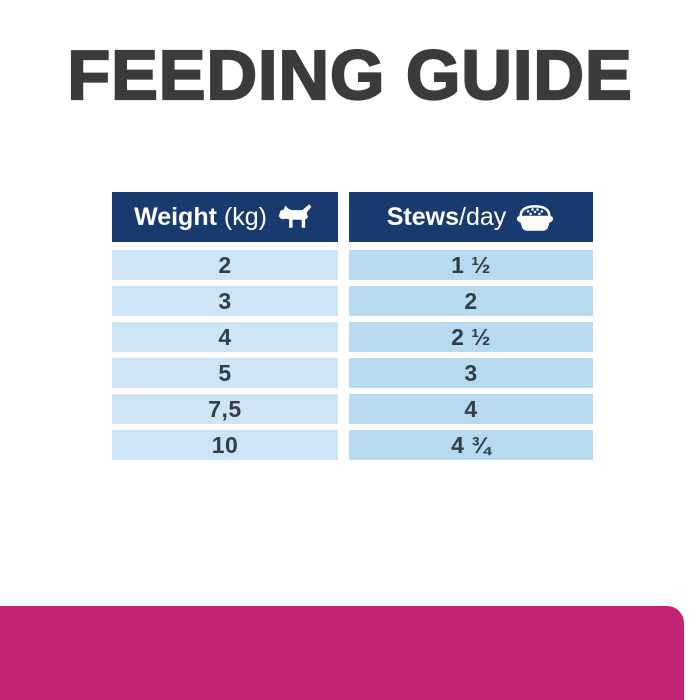 Image resolution: width=700 pixels, height=700 pixels. What do you see at coordinates (225, 337) in the screenshot?
I see `weight-cell: 4` at bounding box center [225, 337].